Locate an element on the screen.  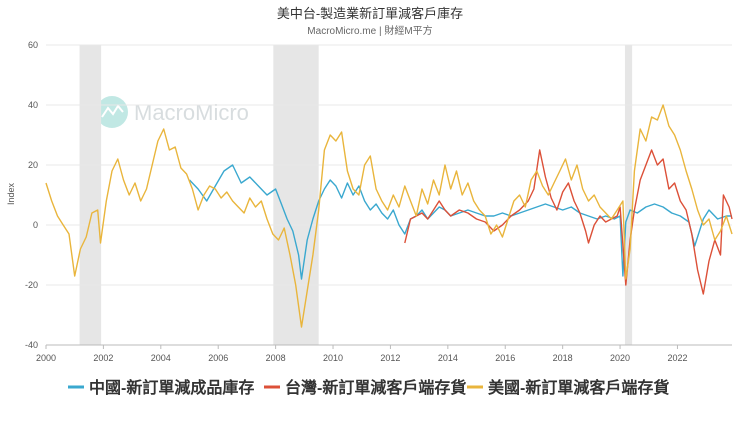
legend-item-2: 美國-新訂單減客戶端存貨 is located at coordinates (568, 387).